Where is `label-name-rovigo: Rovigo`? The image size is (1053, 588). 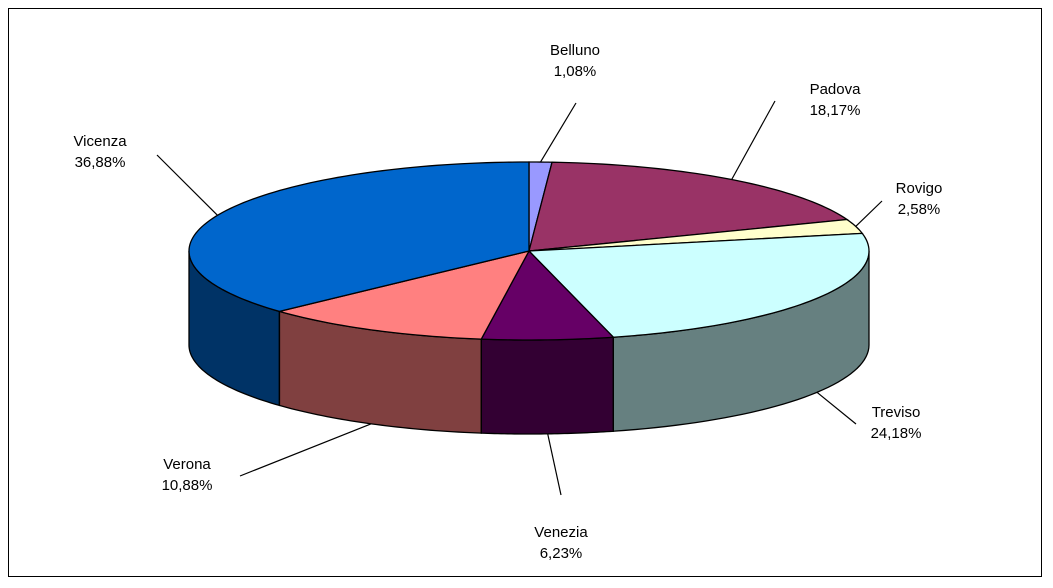 label-name-rovigo: Rovigo is located at coordinates (919, 188).